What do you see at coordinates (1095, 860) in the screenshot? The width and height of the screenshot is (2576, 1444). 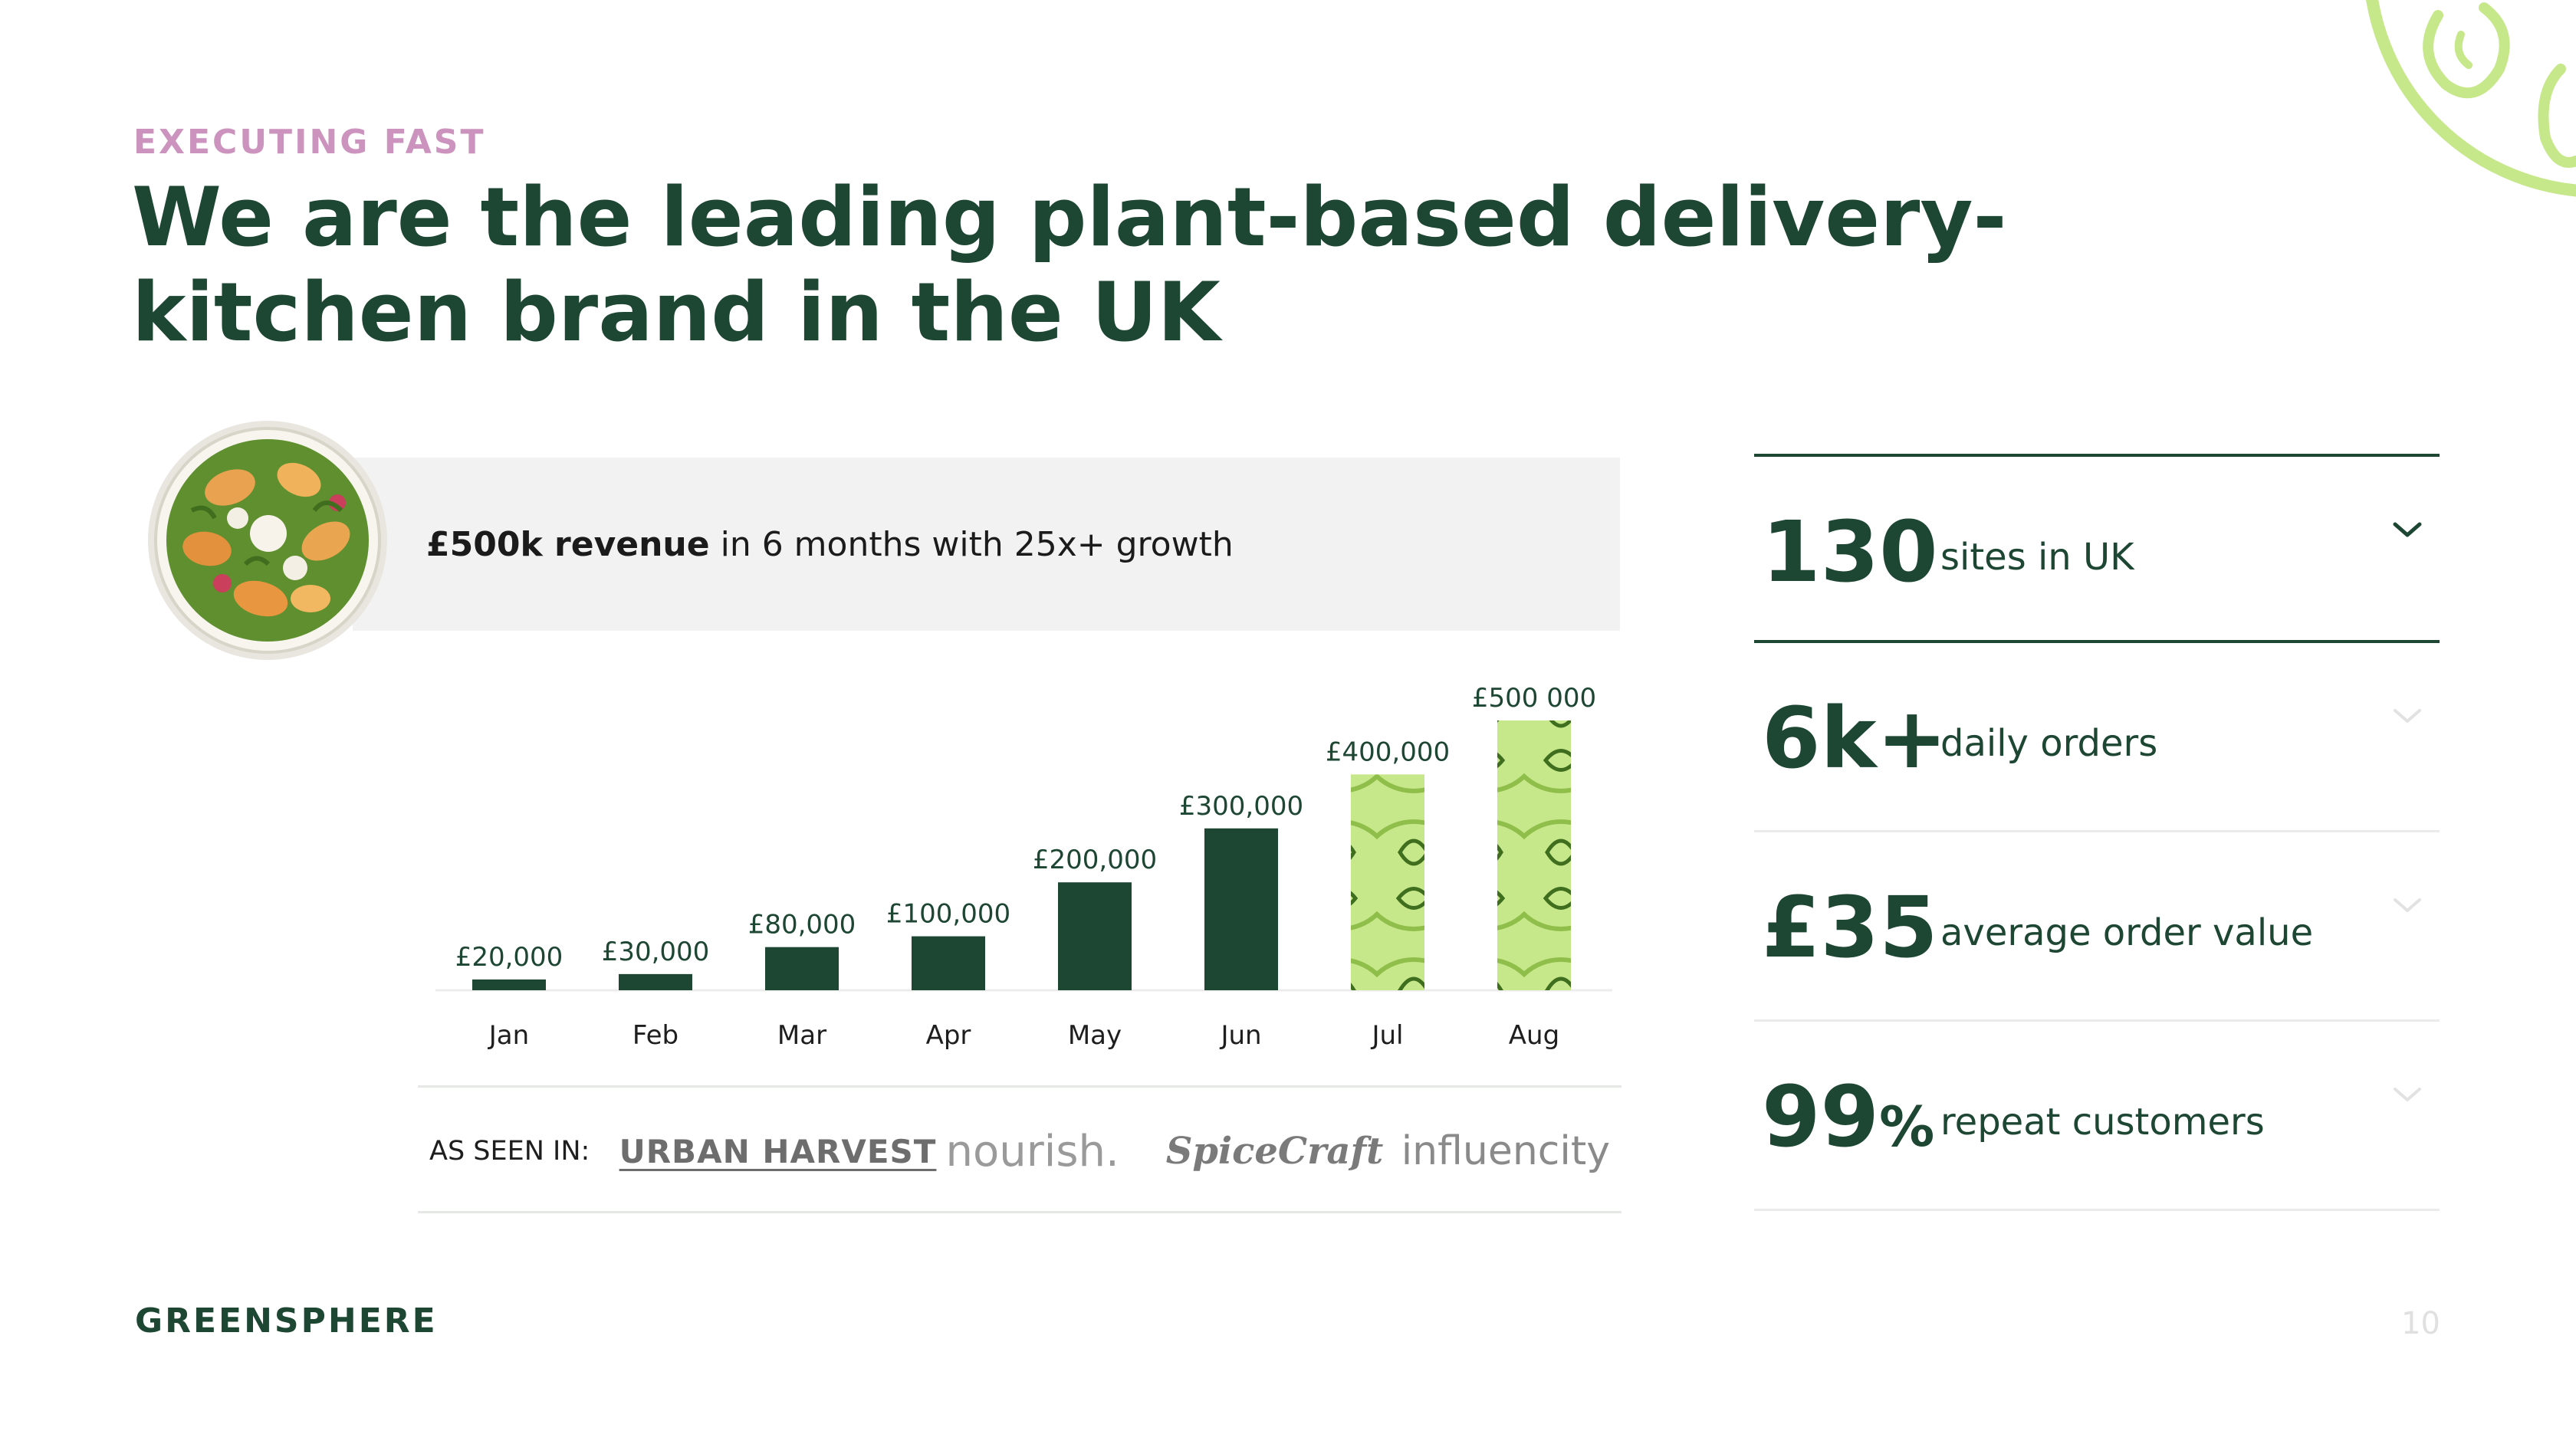 I see `bar-value-label-may: £200,000` at bounding box center [1095, 860].